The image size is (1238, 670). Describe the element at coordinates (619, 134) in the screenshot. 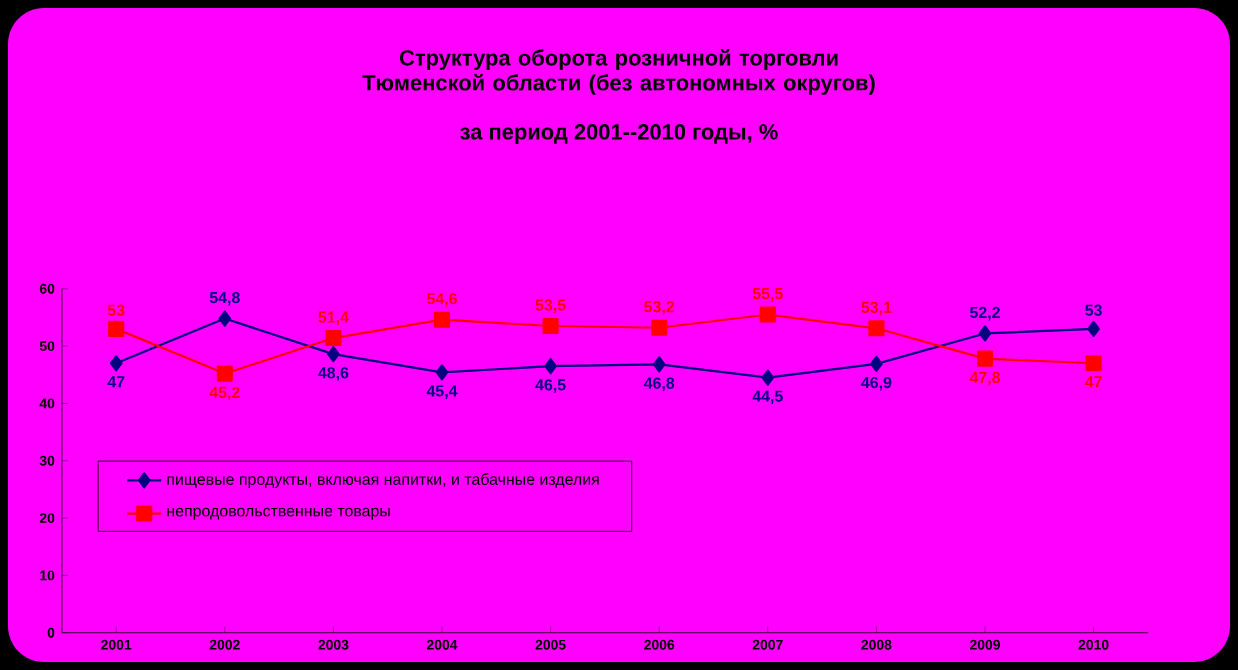

I see `chart-subtitle: за период 2001--2010 годы, %` at that location.